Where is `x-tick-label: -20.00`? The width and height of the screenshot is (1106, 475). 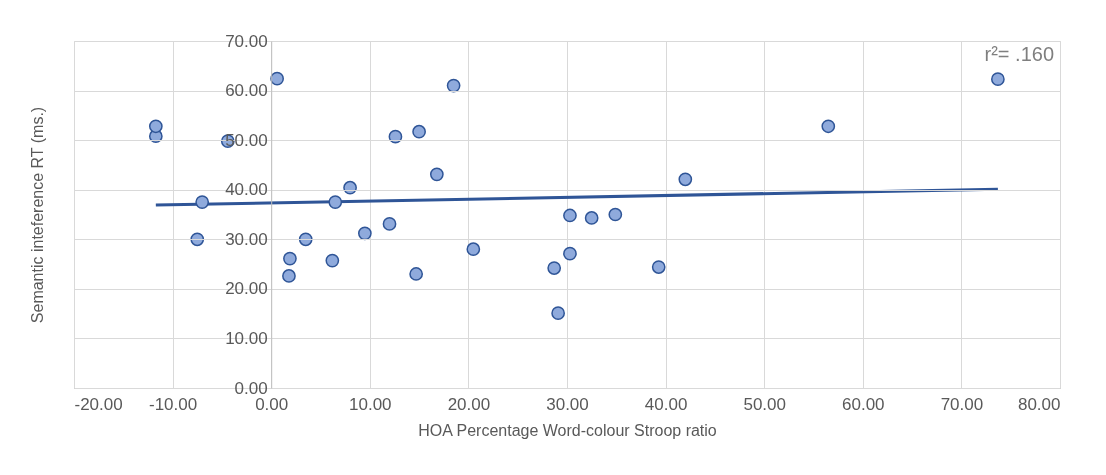
x-tick-label: -20.00 is located at coordinates (98, 404).